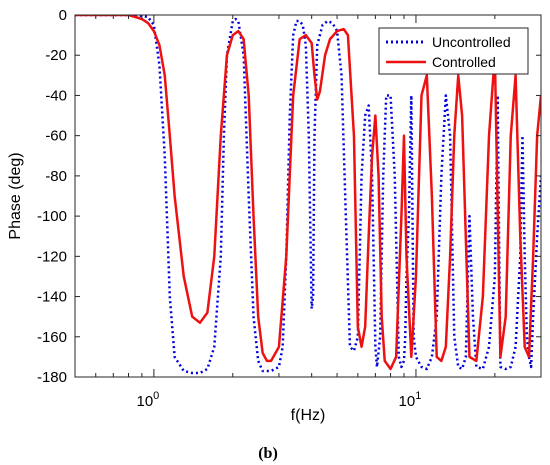 The height and width of the screenshot is (465, 550). Describe the element at coordinates (52, 216) in the screenshot. I see `y-tick-label: -100` at that location.